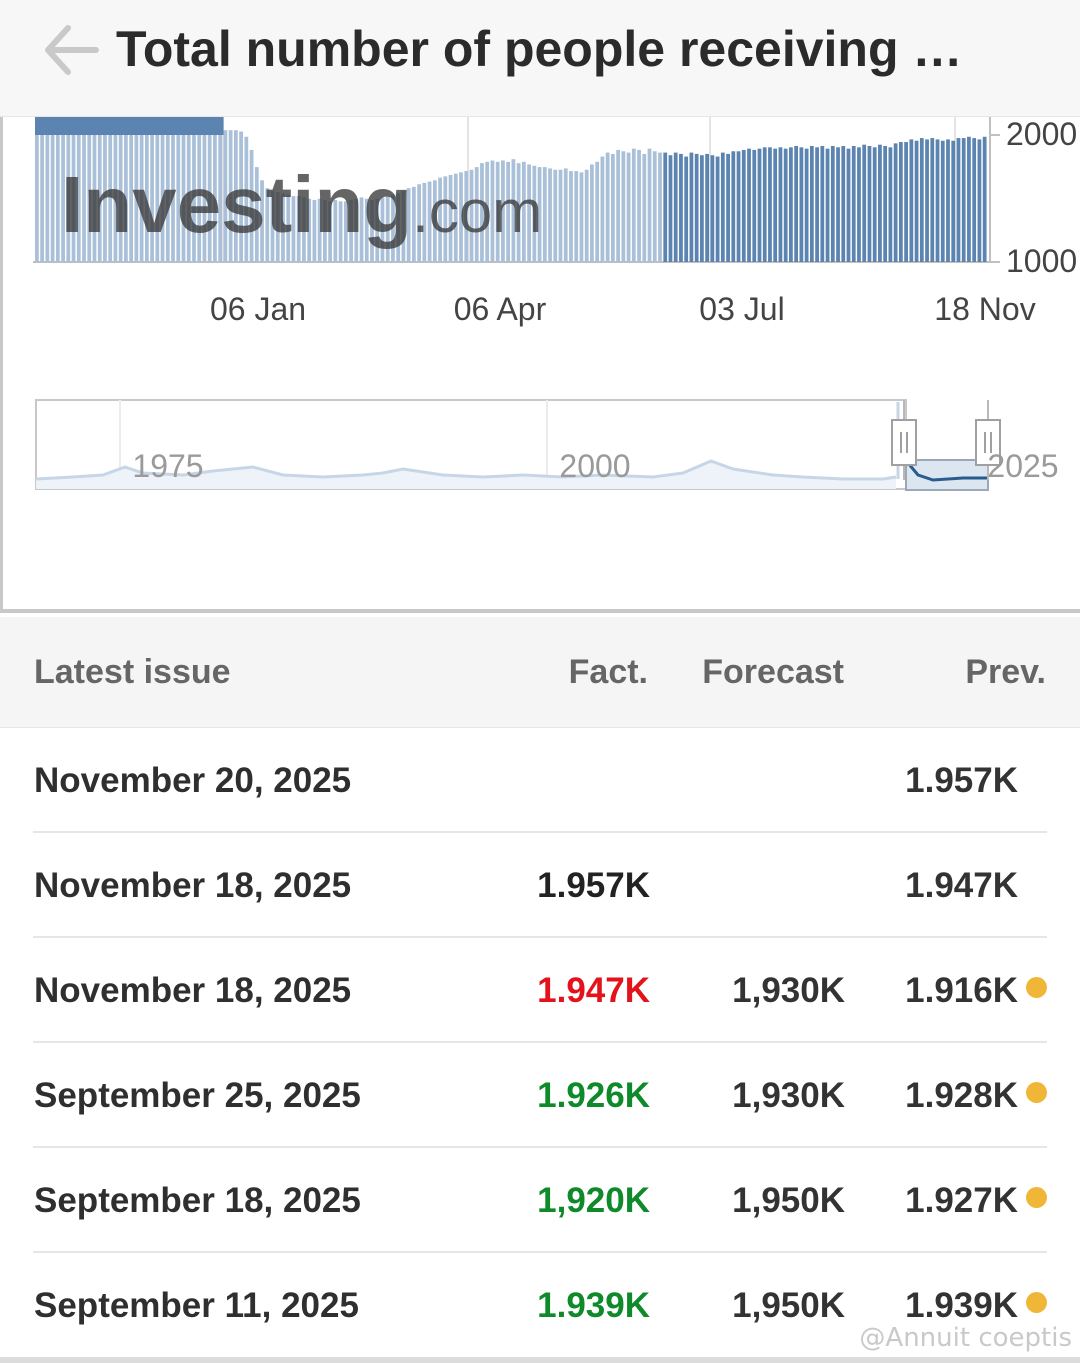  I want to click on y-tick-label: 2000, so click(1041, 134).